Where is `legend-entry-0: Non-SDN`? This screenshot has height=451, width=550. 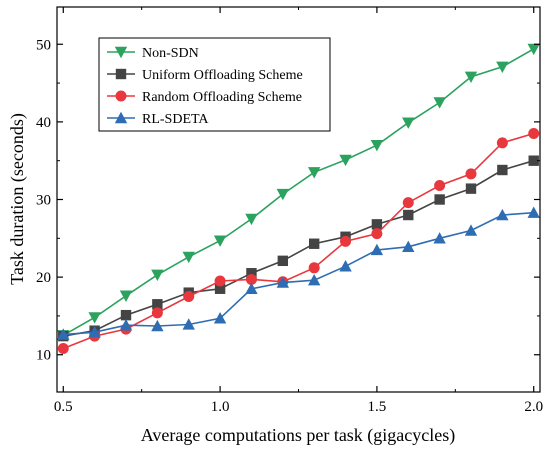 legend-entry-0: Non-SDN is located at coordinates (153, 53).